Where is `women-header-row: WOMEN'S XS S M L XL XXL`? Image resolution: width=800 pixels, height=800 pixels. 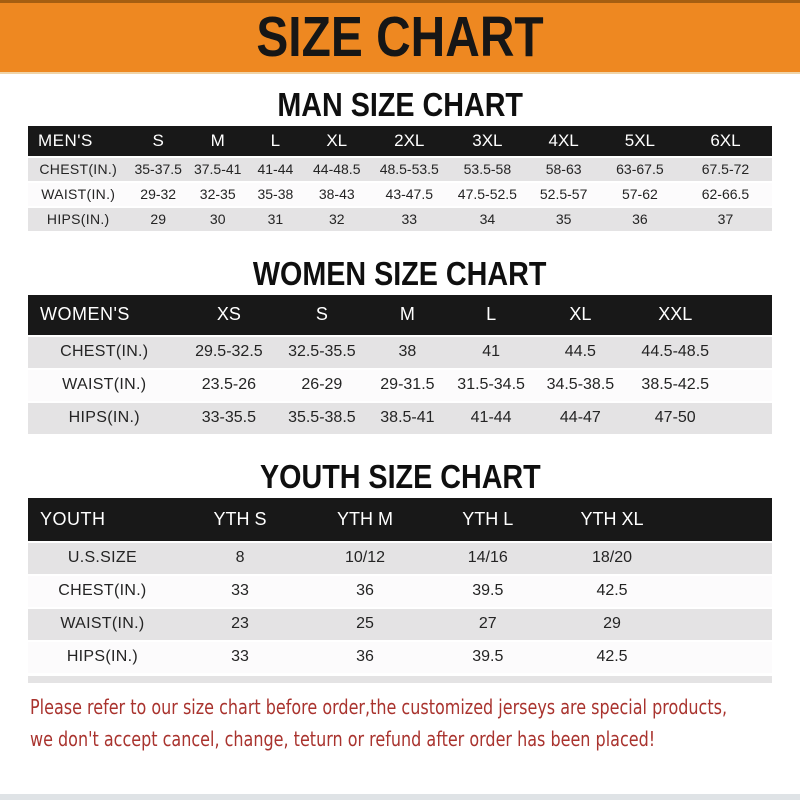 women-header-row: WOMEN'S XS S M L XL XXL is located at coordinates (400, 314).